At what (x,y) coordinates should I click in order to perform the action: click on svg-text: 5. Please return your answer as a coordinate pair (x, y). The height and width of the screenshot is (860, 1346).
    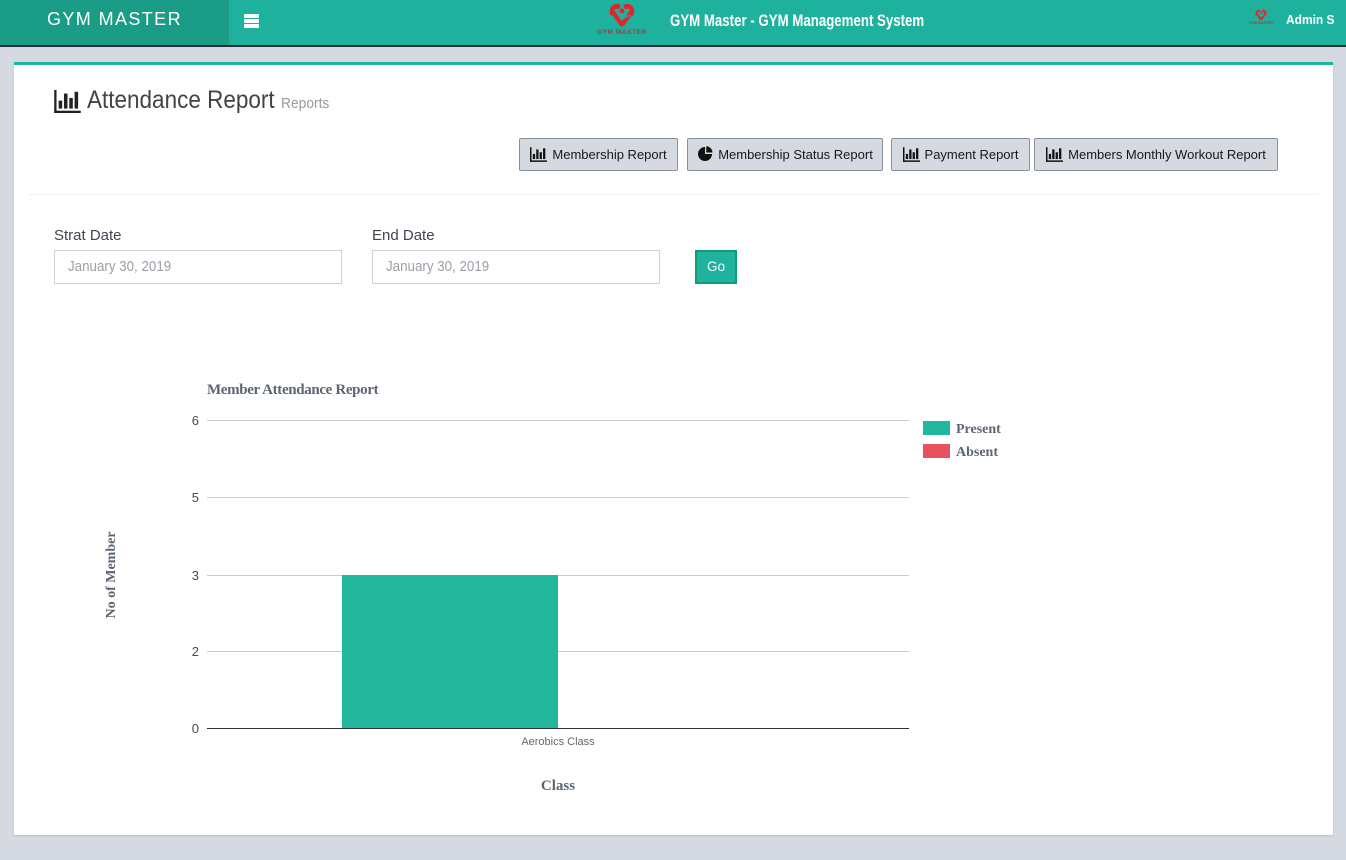
    Looking at the image, I should click on (195, 497).